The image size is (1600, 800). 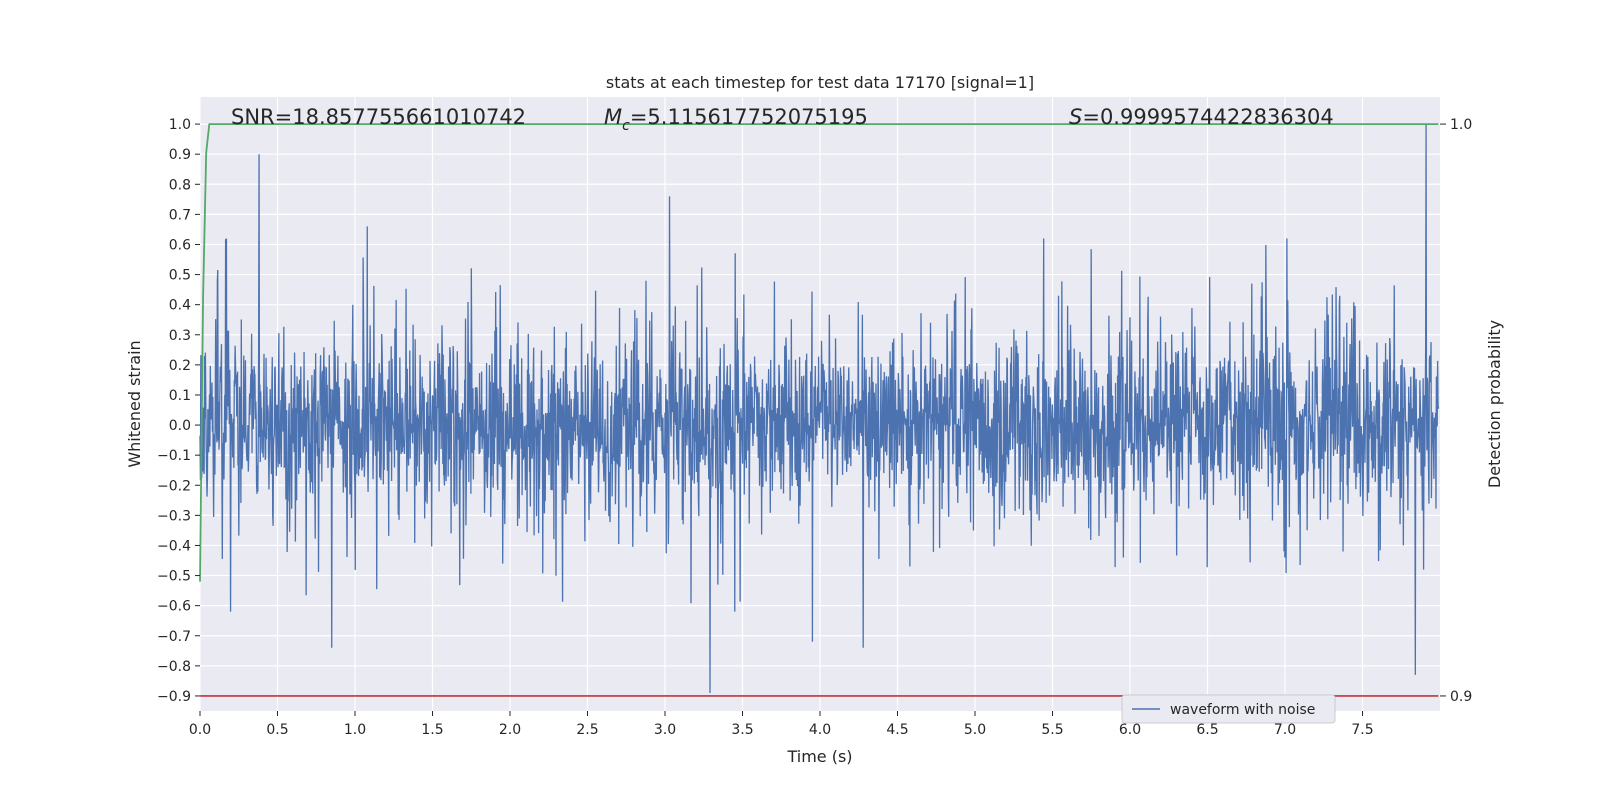 I want to click on y-tick-label: 0.3, so click(x=180, y=336).